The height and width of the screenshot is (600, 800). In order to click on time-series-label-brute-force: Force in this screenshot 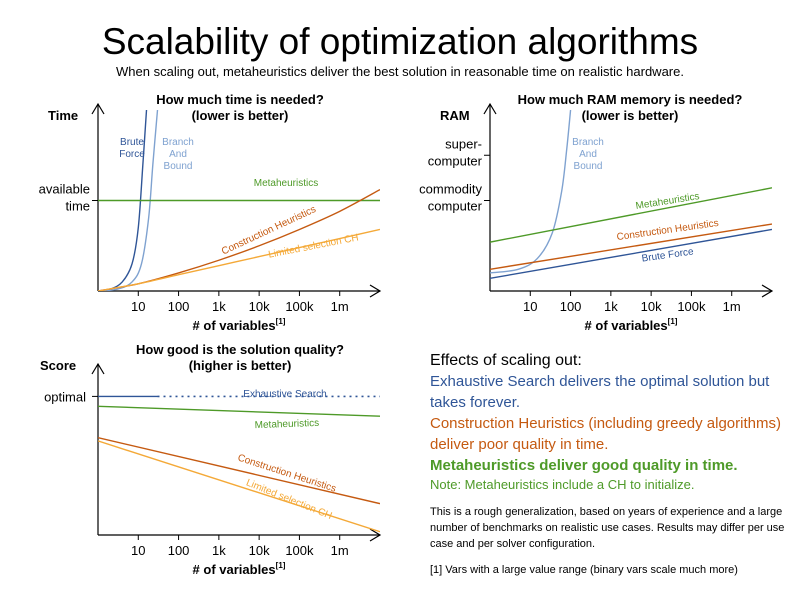, I will do `click(132, 154)`.